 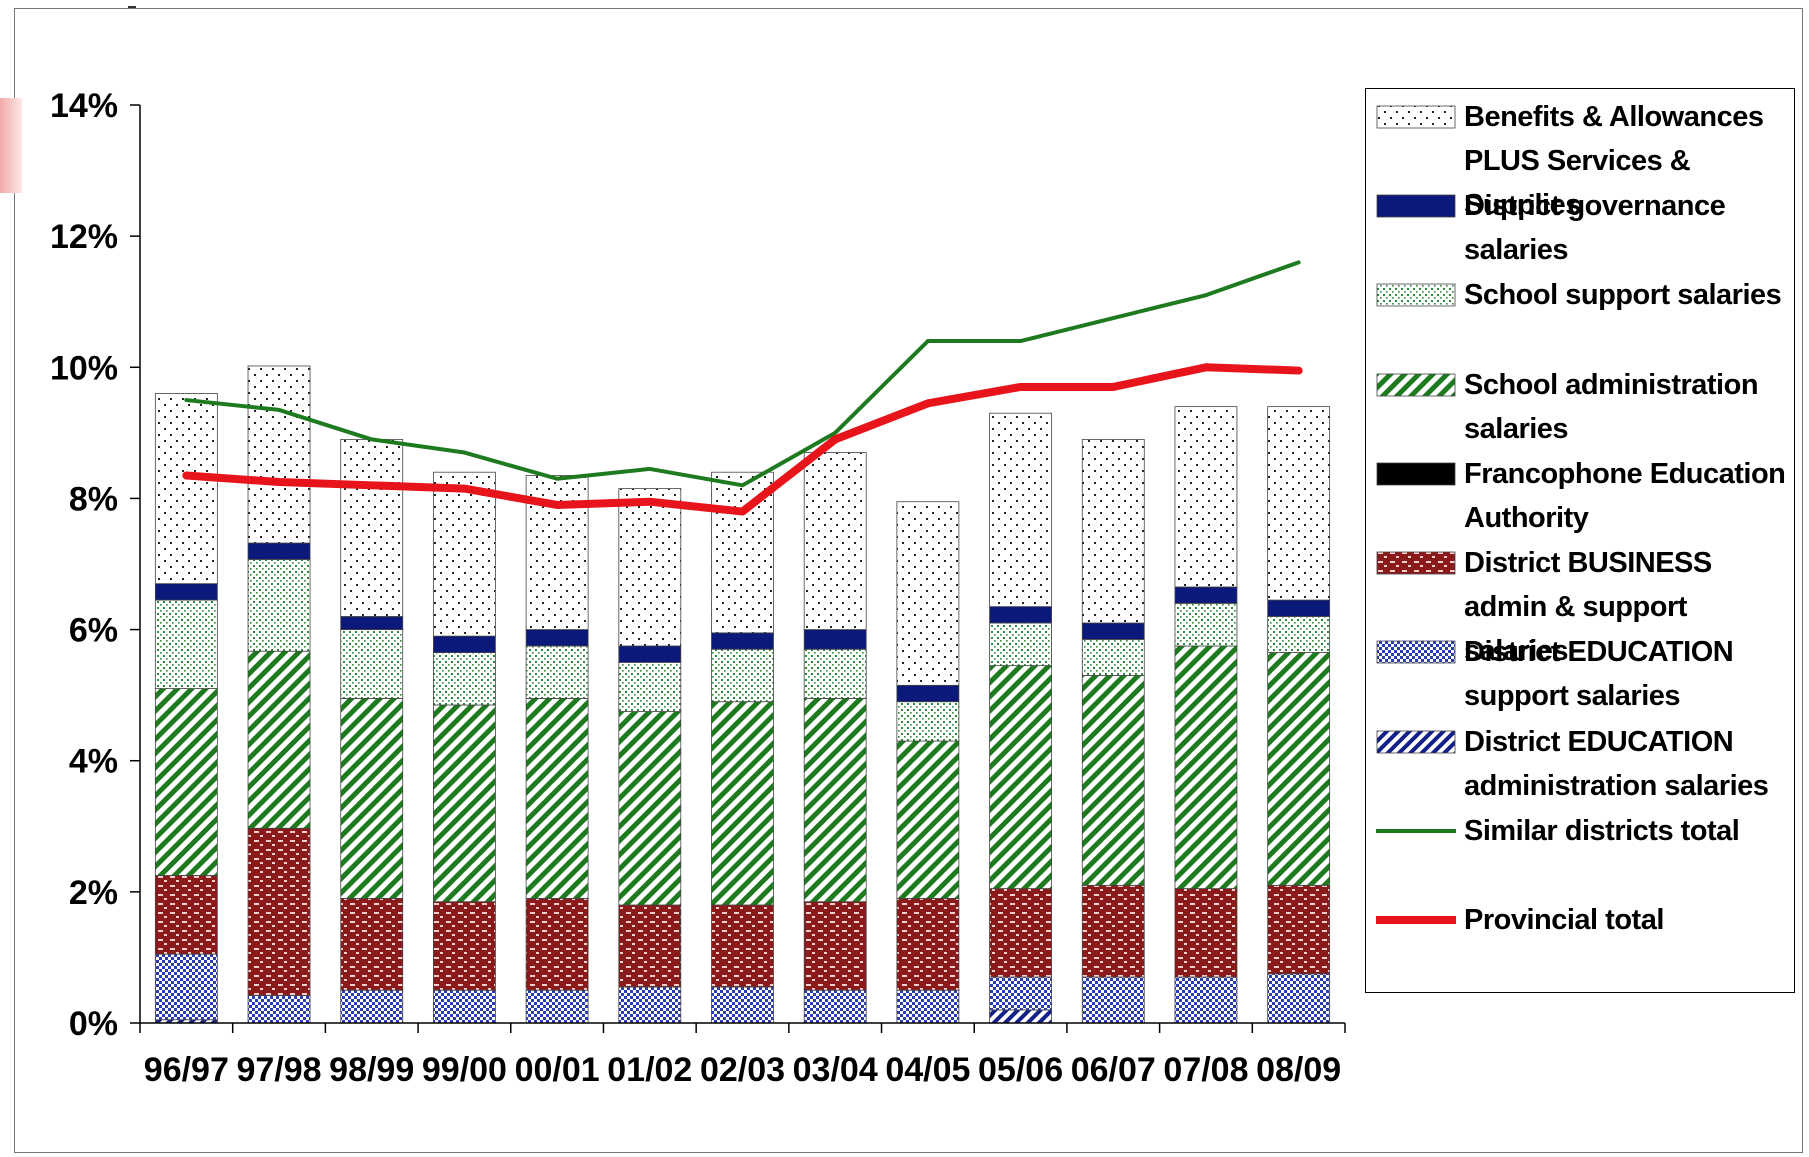 I want to click on x-tick-label: 01/02, so click(x=649, y=1070).